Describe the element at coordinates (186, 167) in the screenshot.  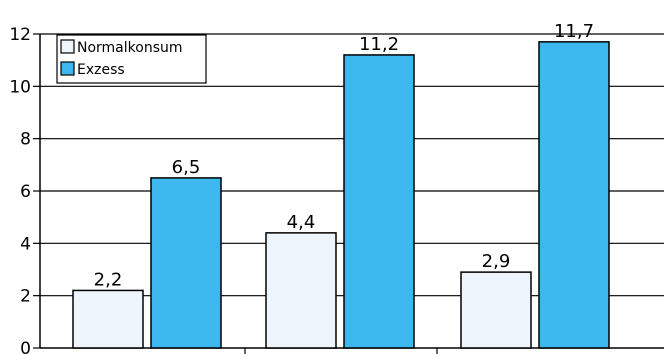
I see `data-label: 6,5` at that location.